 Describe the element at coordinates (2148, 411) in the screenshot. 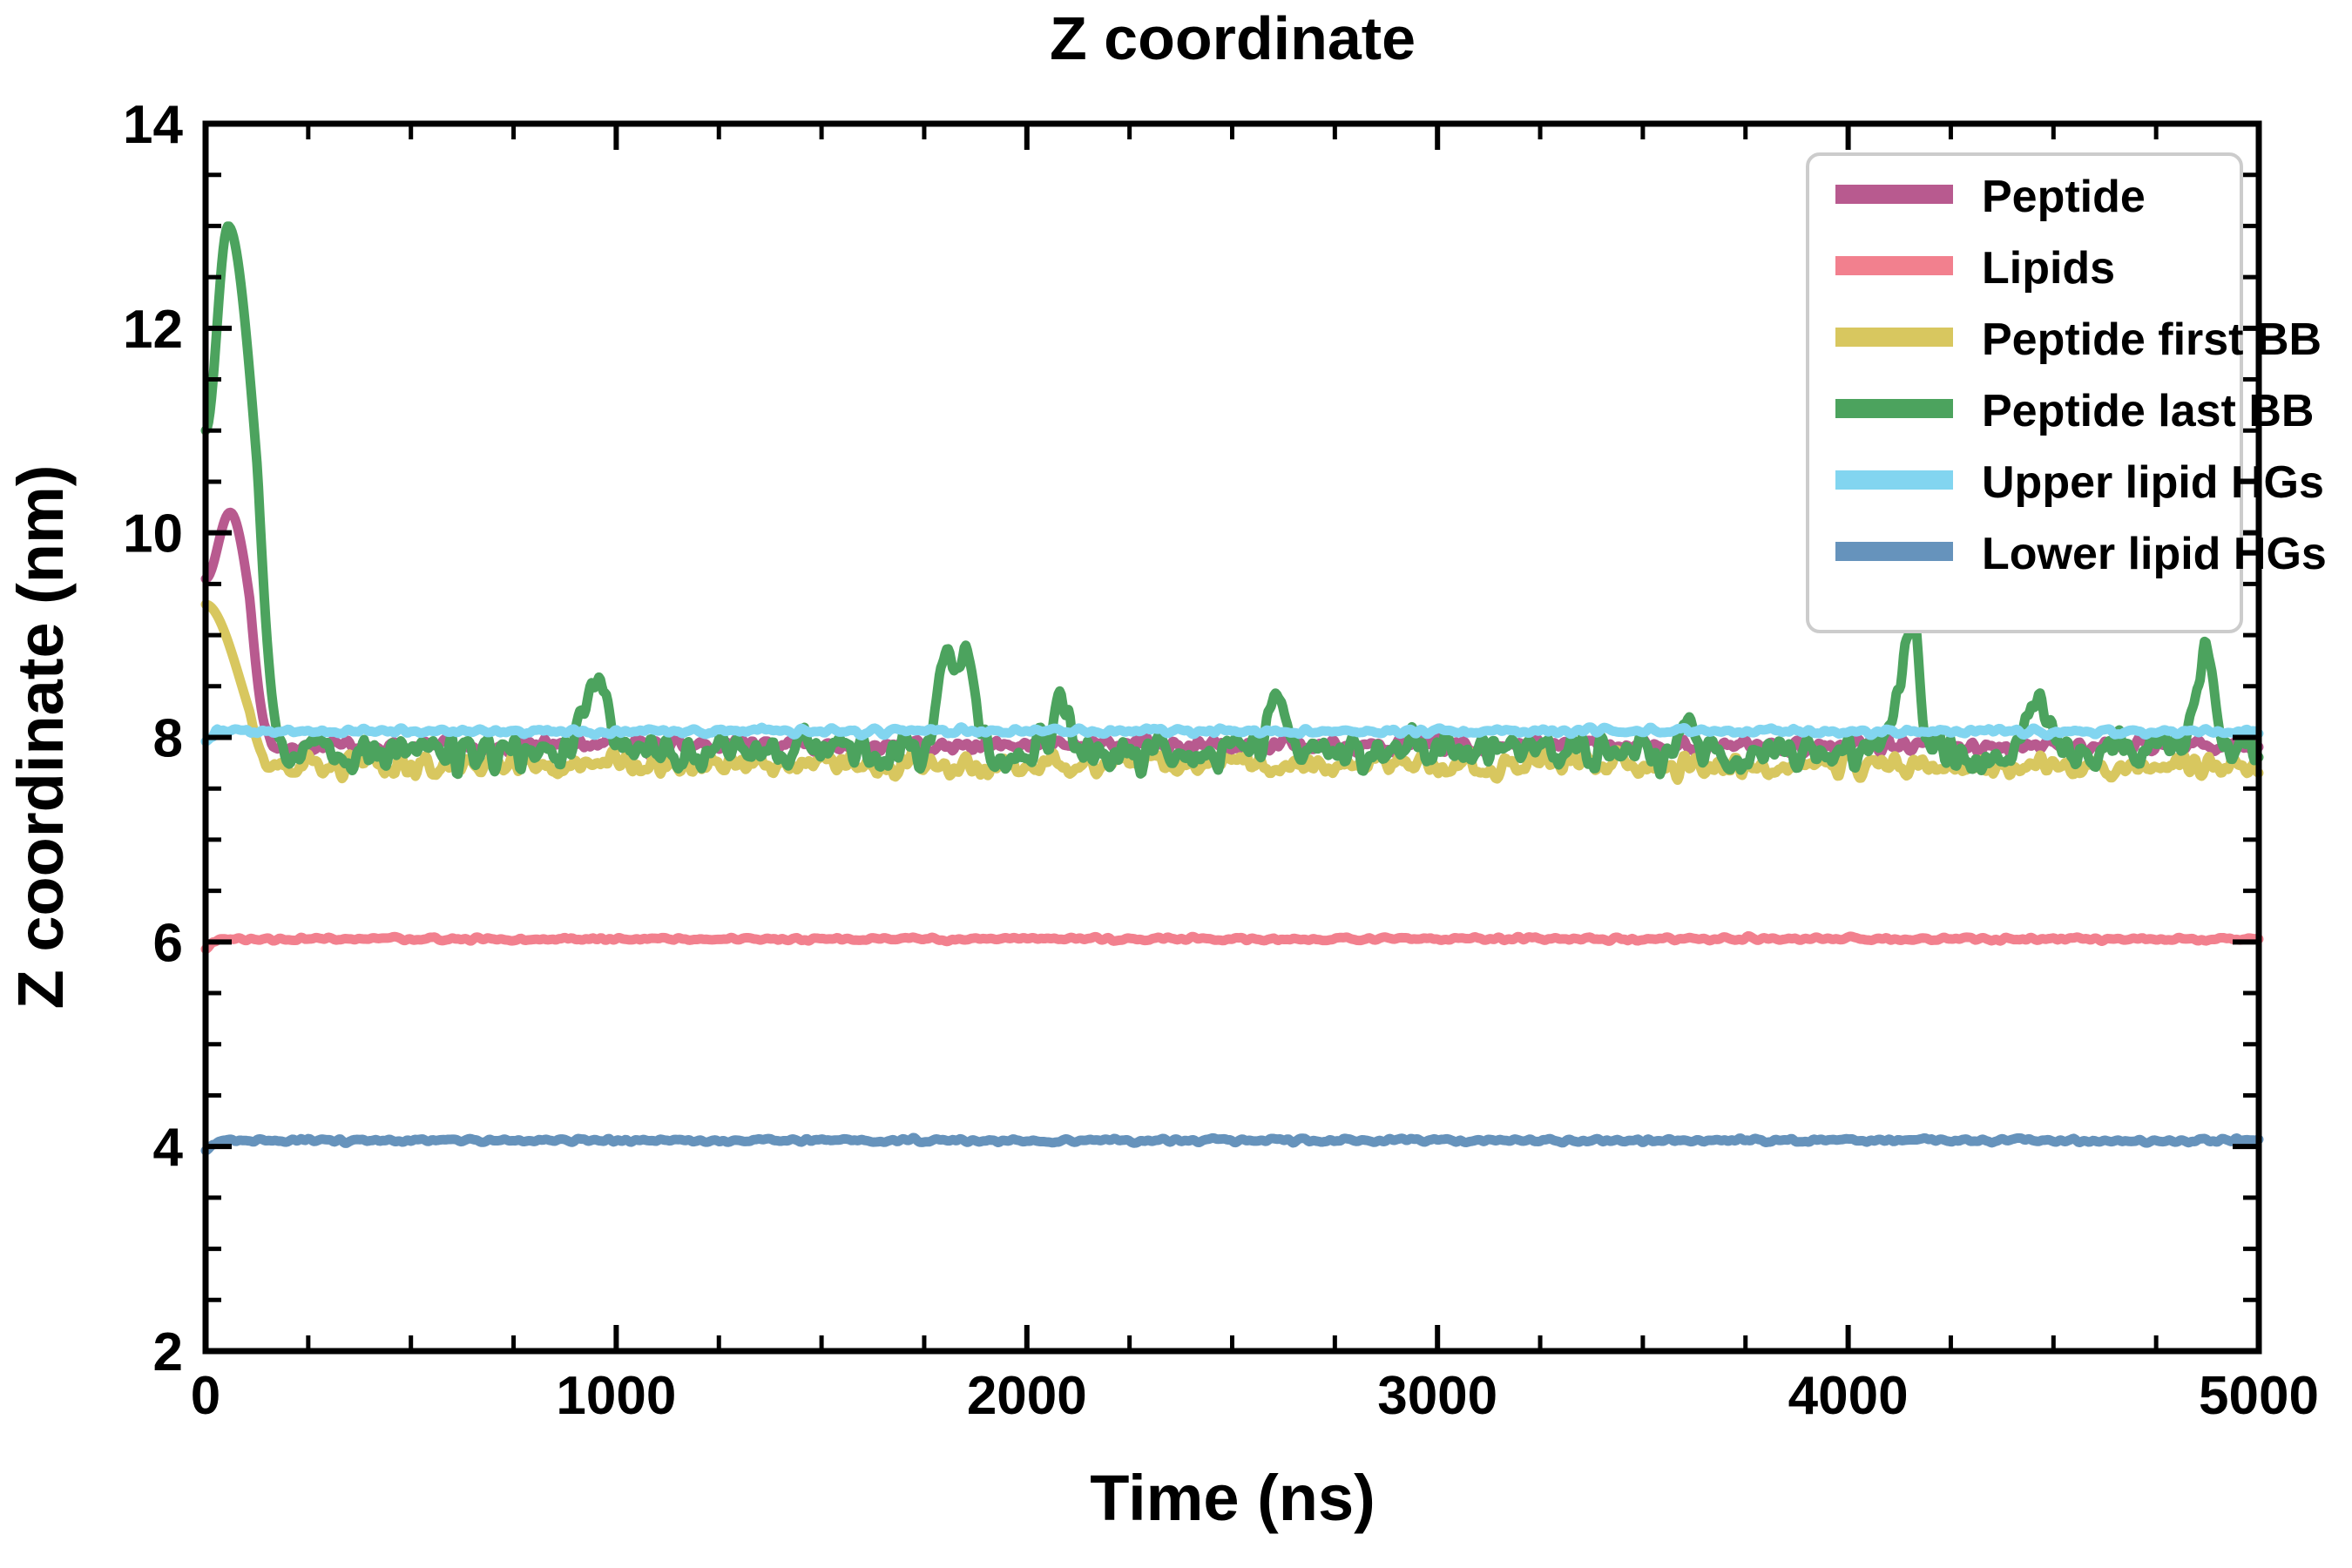

I see `legend-label-peptide-last-bb: Peptide last BB` at that location.